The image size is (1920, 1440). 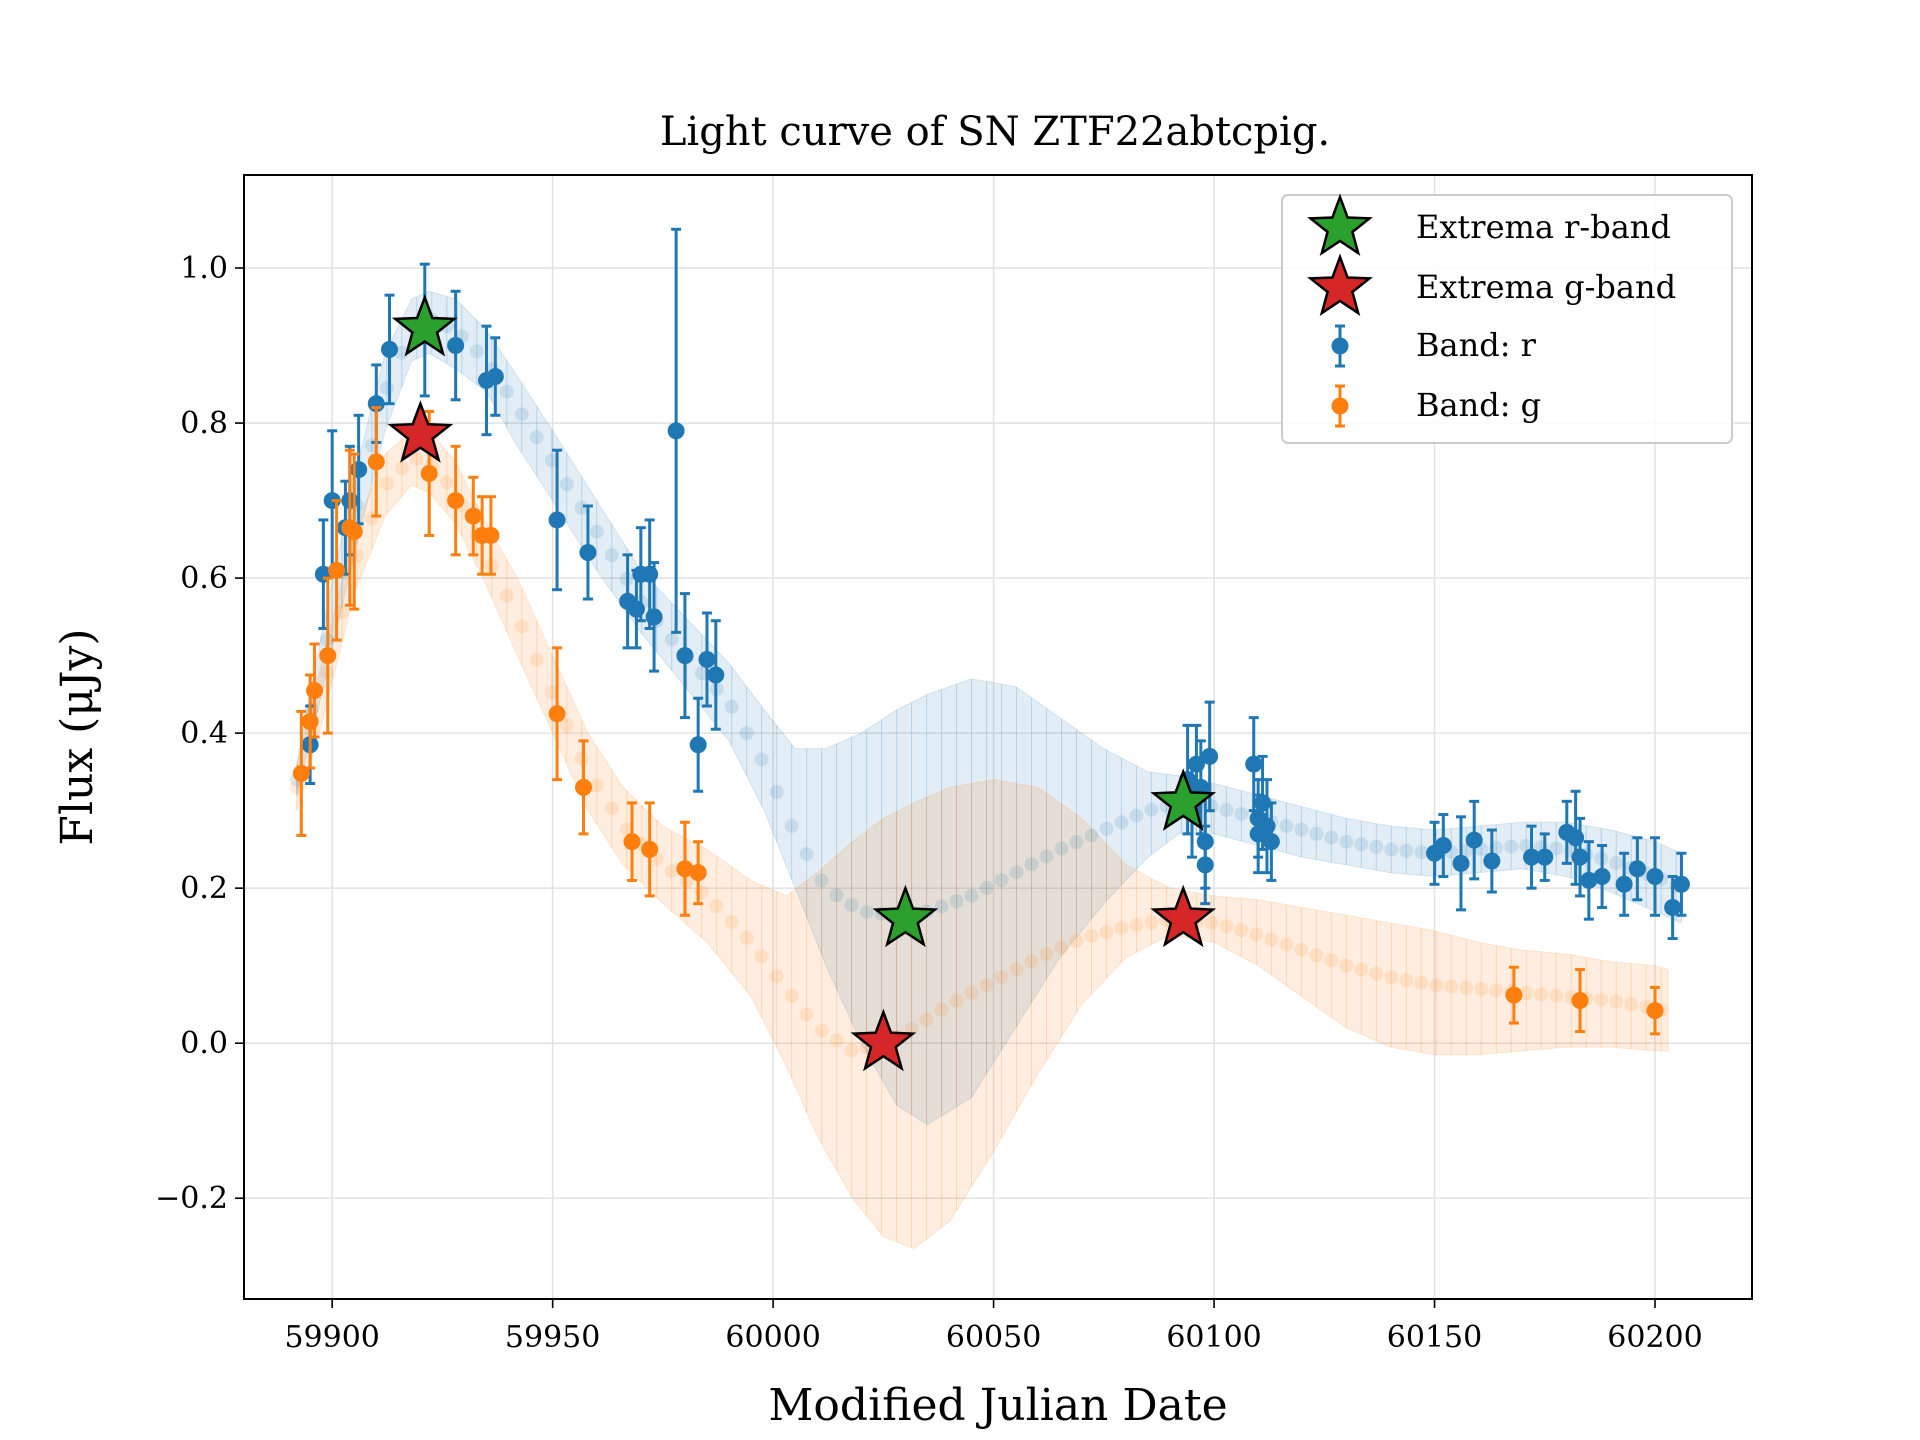 I want to click on x-tick-label: 60200, so click(x=1654, y=1337).